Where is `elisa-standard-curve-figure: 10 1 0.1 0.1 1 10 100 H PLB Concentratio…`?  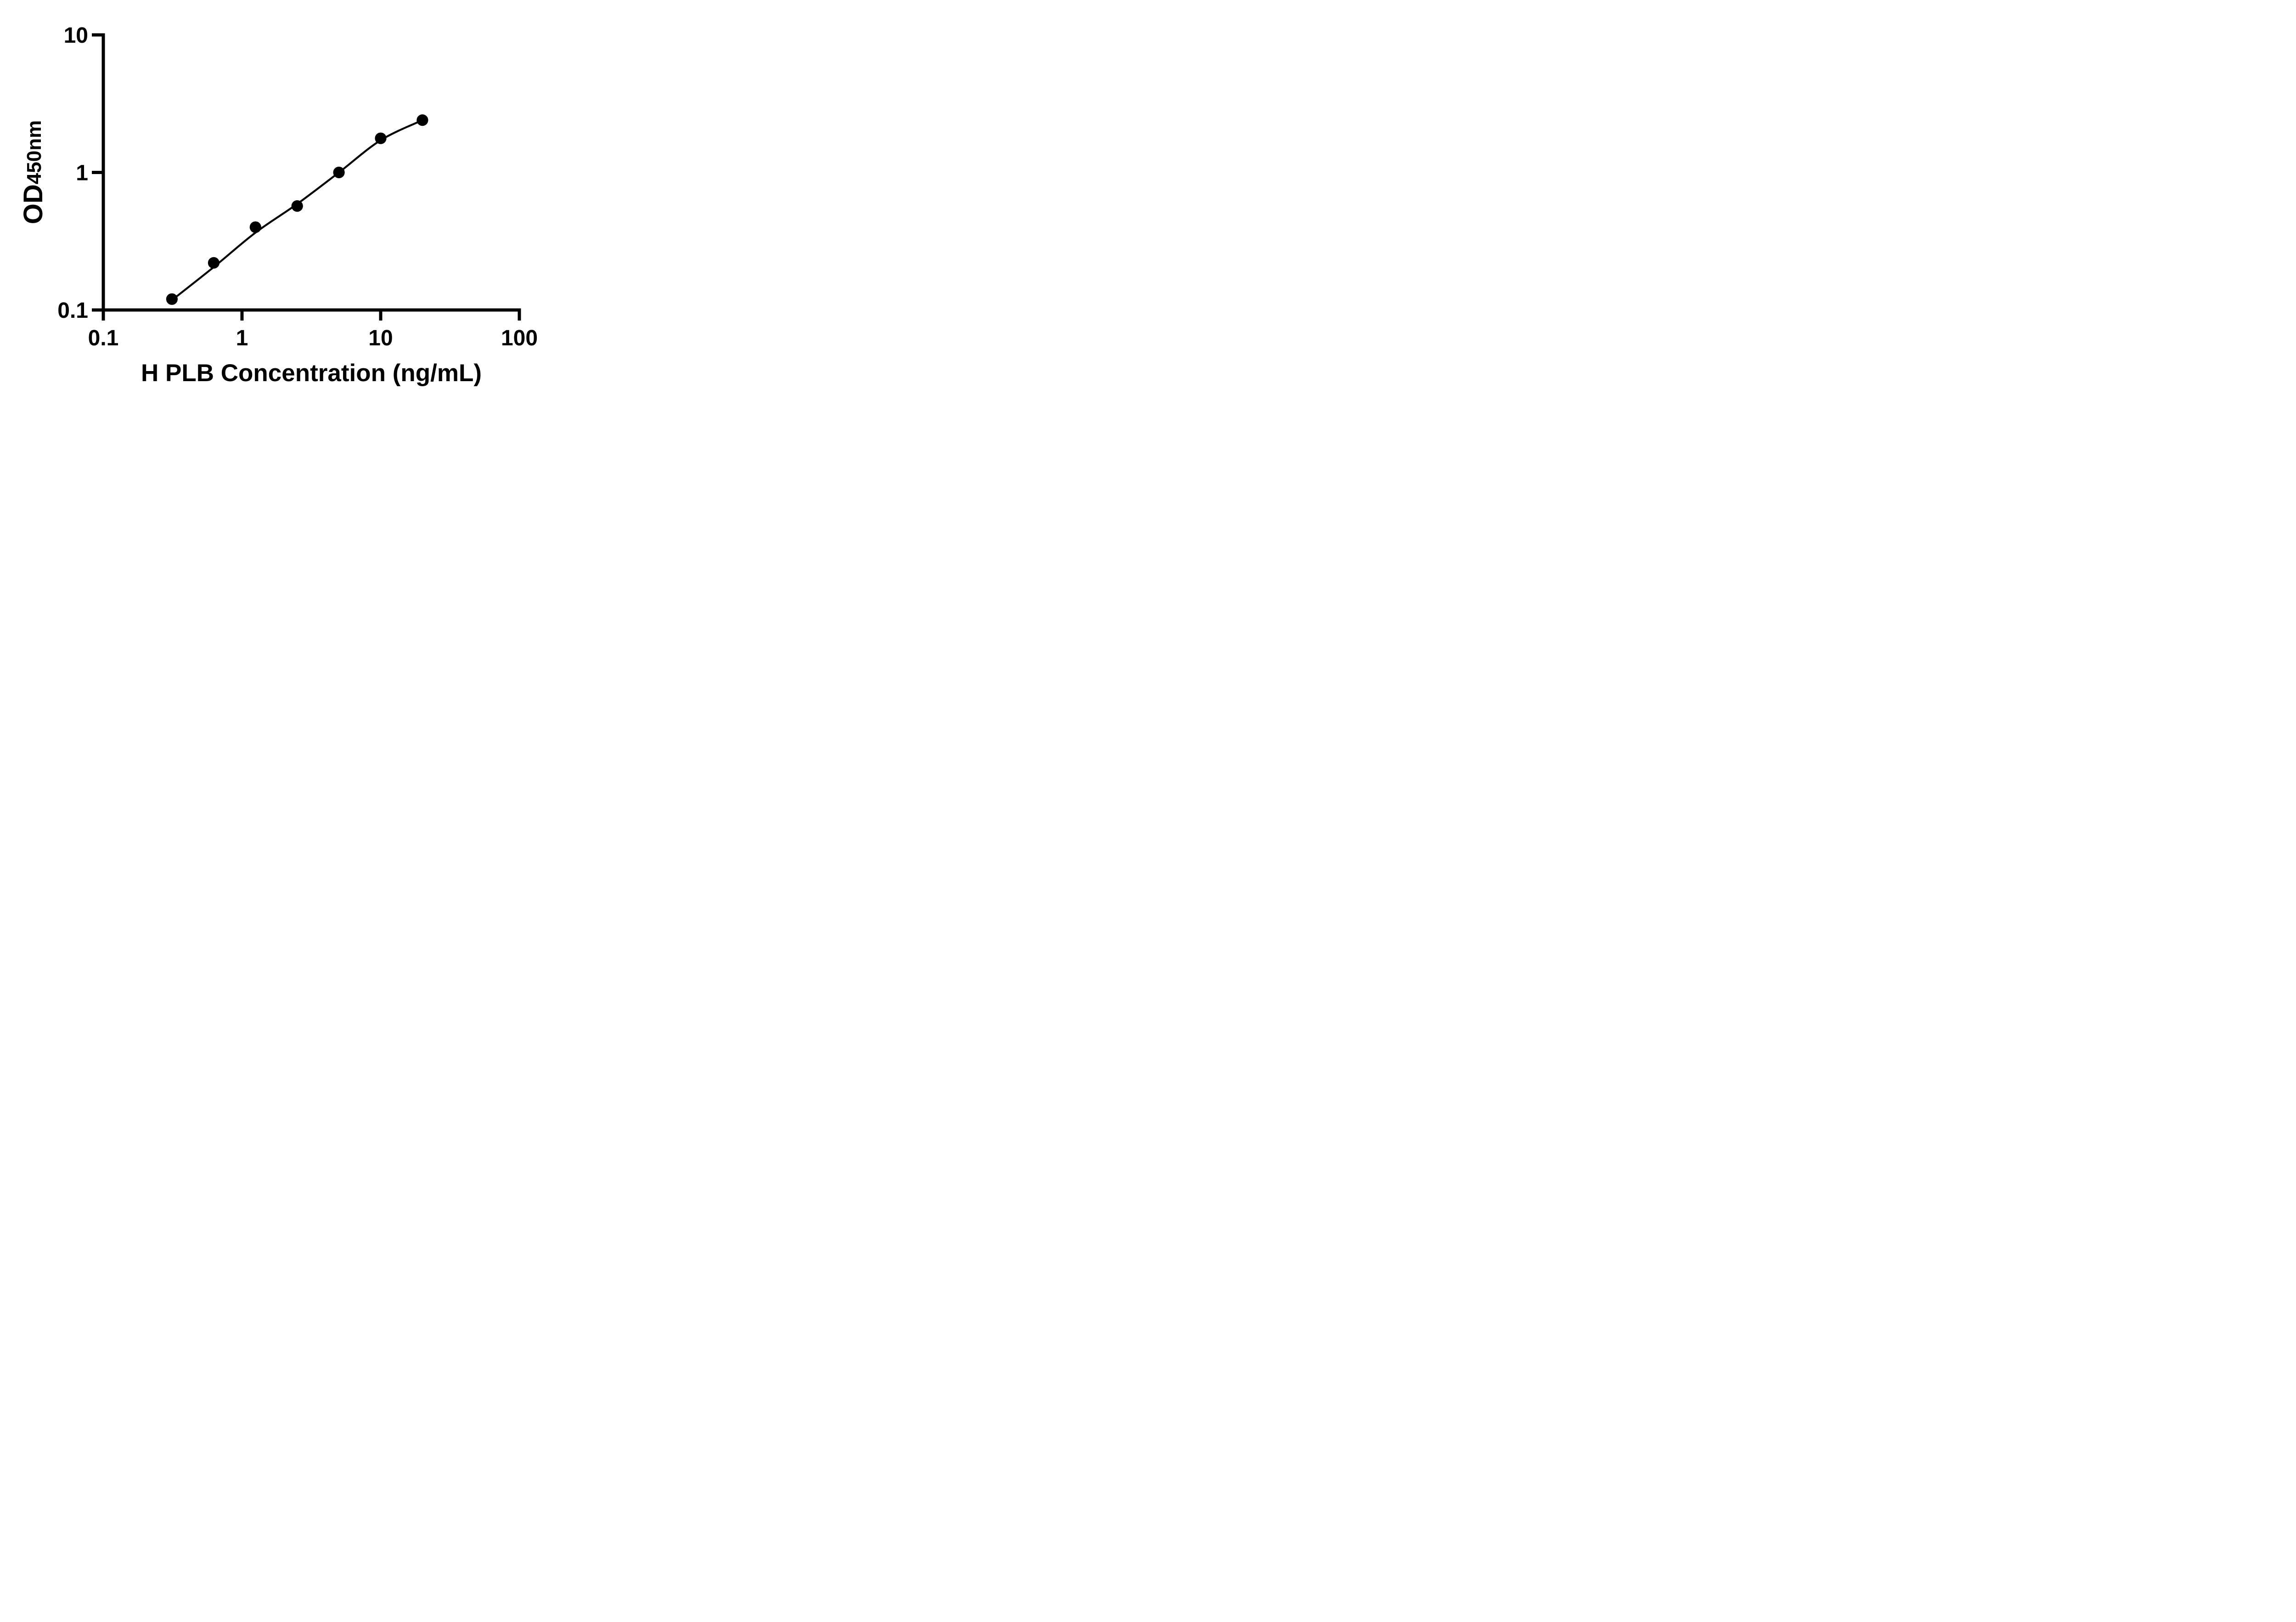 elisa-standard-curve-figure: 10 1 0.1 0.1 1 10 100 H PLB Concentratio… is located at coordinates (290, 203).